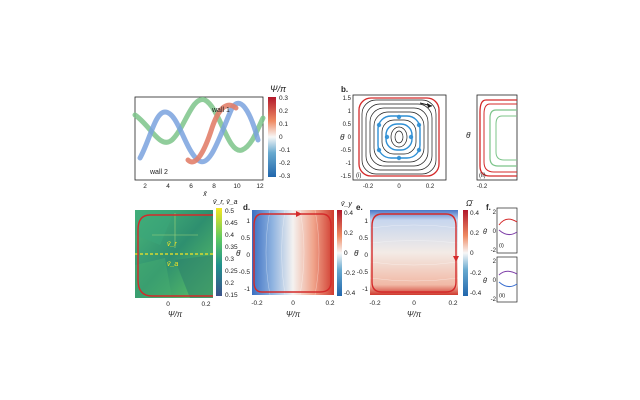 Image resolution: width=640 pixels, height=400 pixels. What do you see at coordinates (229, 259) in the screenshot?
I see `cb-c-tick-4: 0.3` at bounding box center [229, 259].